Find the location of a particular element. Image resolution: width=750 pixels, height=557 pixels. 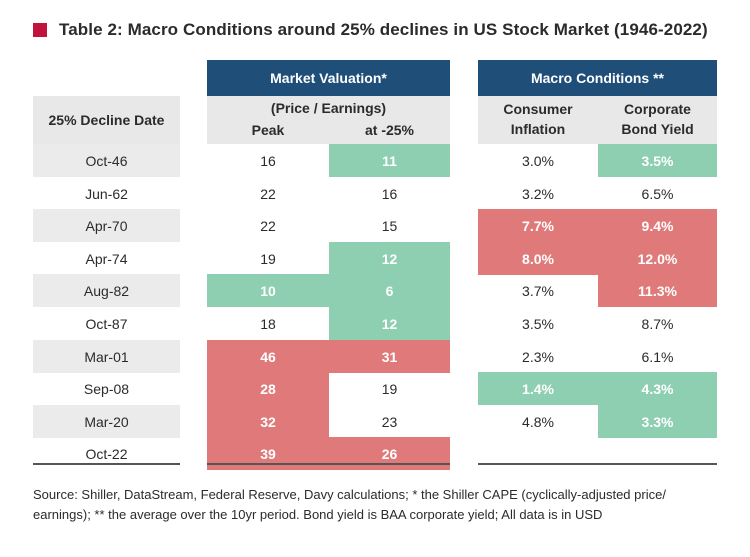

bottom-rule-macro is located at coordinates (597, 464).